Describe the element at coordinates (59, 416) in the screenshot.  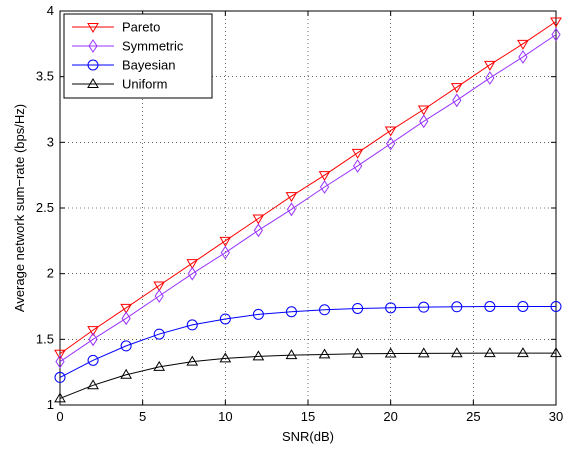
I see `x-tick-label: 0` at that location.